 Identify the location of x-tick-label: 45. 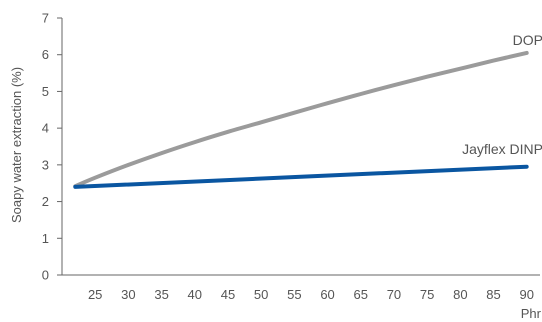
(228, 294).